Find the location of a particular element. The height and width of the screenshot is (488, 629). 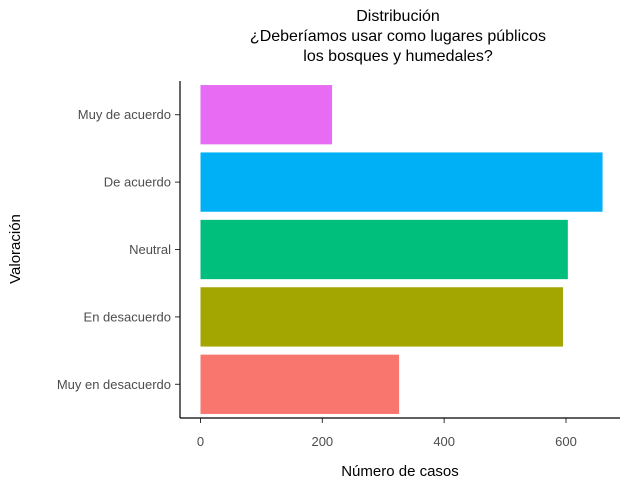

x-tick-label: 600 is located at coordinates (566, 441).